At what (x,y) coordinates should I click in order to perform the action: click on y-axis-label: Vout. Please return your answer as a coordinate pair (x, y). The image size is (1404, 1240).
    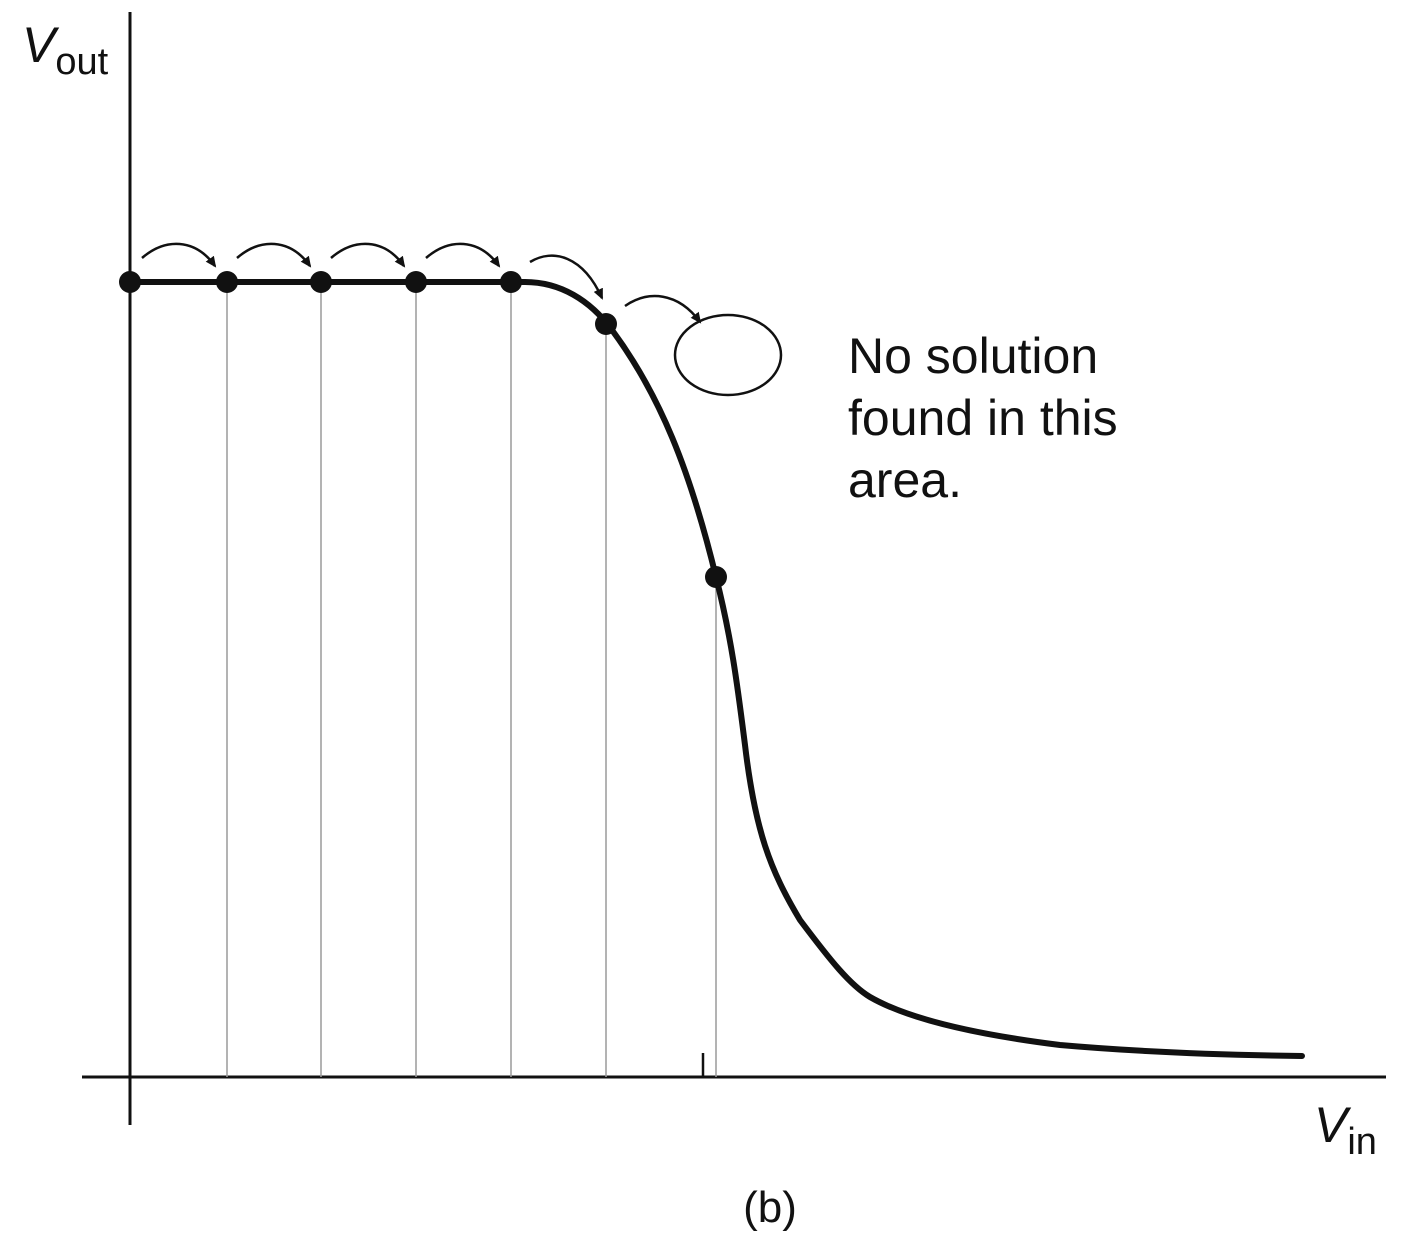
    Looking at the image, I should click on (65, 50).